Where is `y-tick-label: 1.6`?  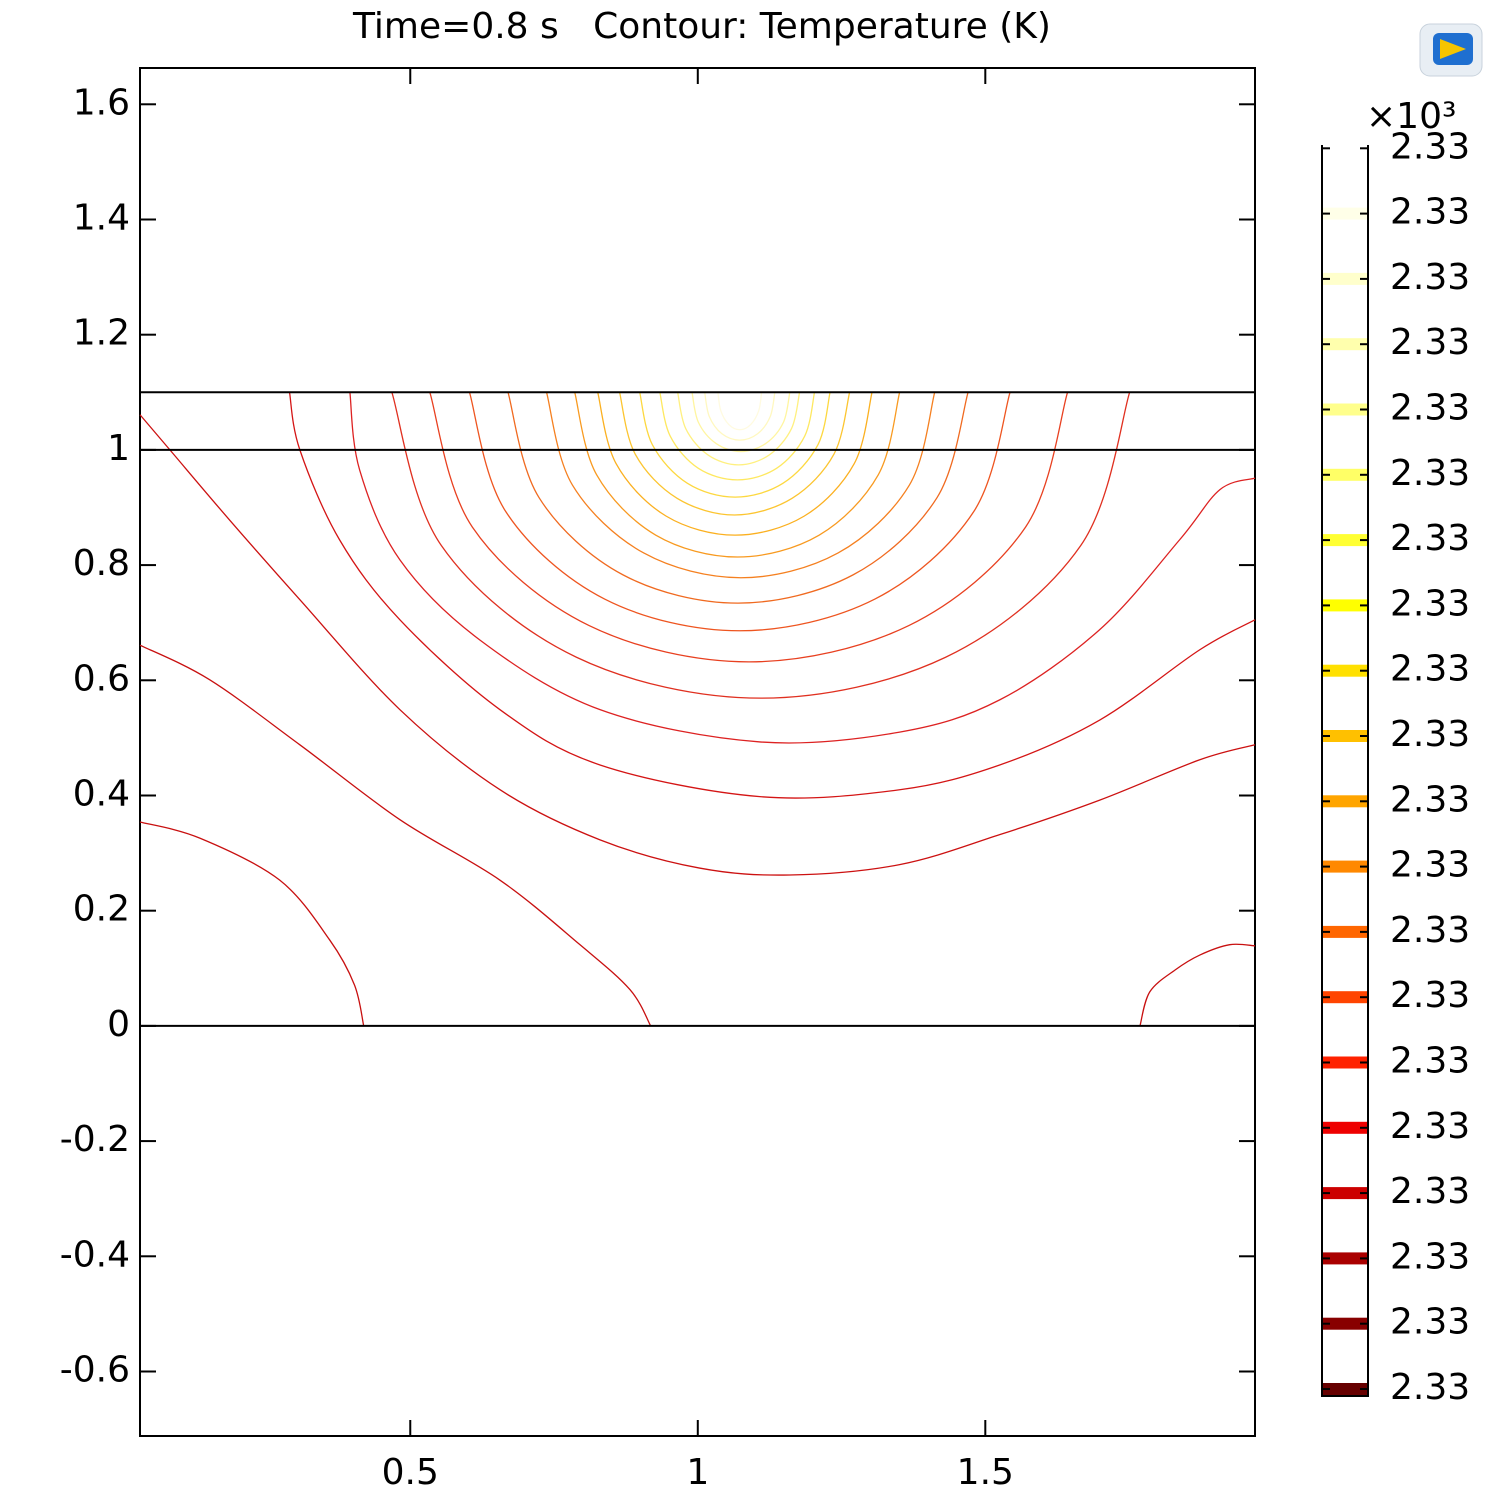
y-tick-label: 1.6 is located at coordinates (101, 102).